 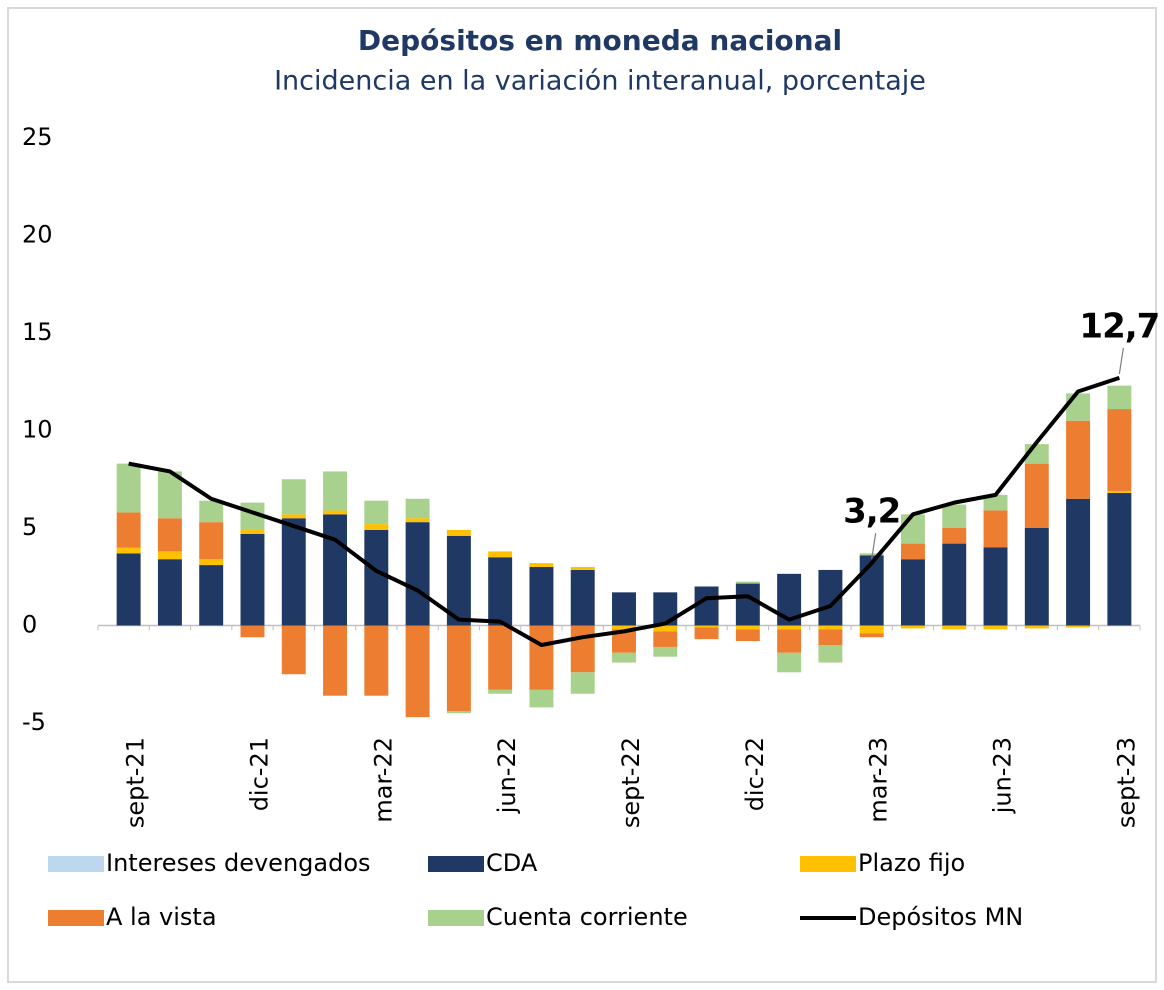 What do you see at coordinates (871, 512) in the screenshot?
I see `data-label: 3,2` at bounding box center [871, 512].